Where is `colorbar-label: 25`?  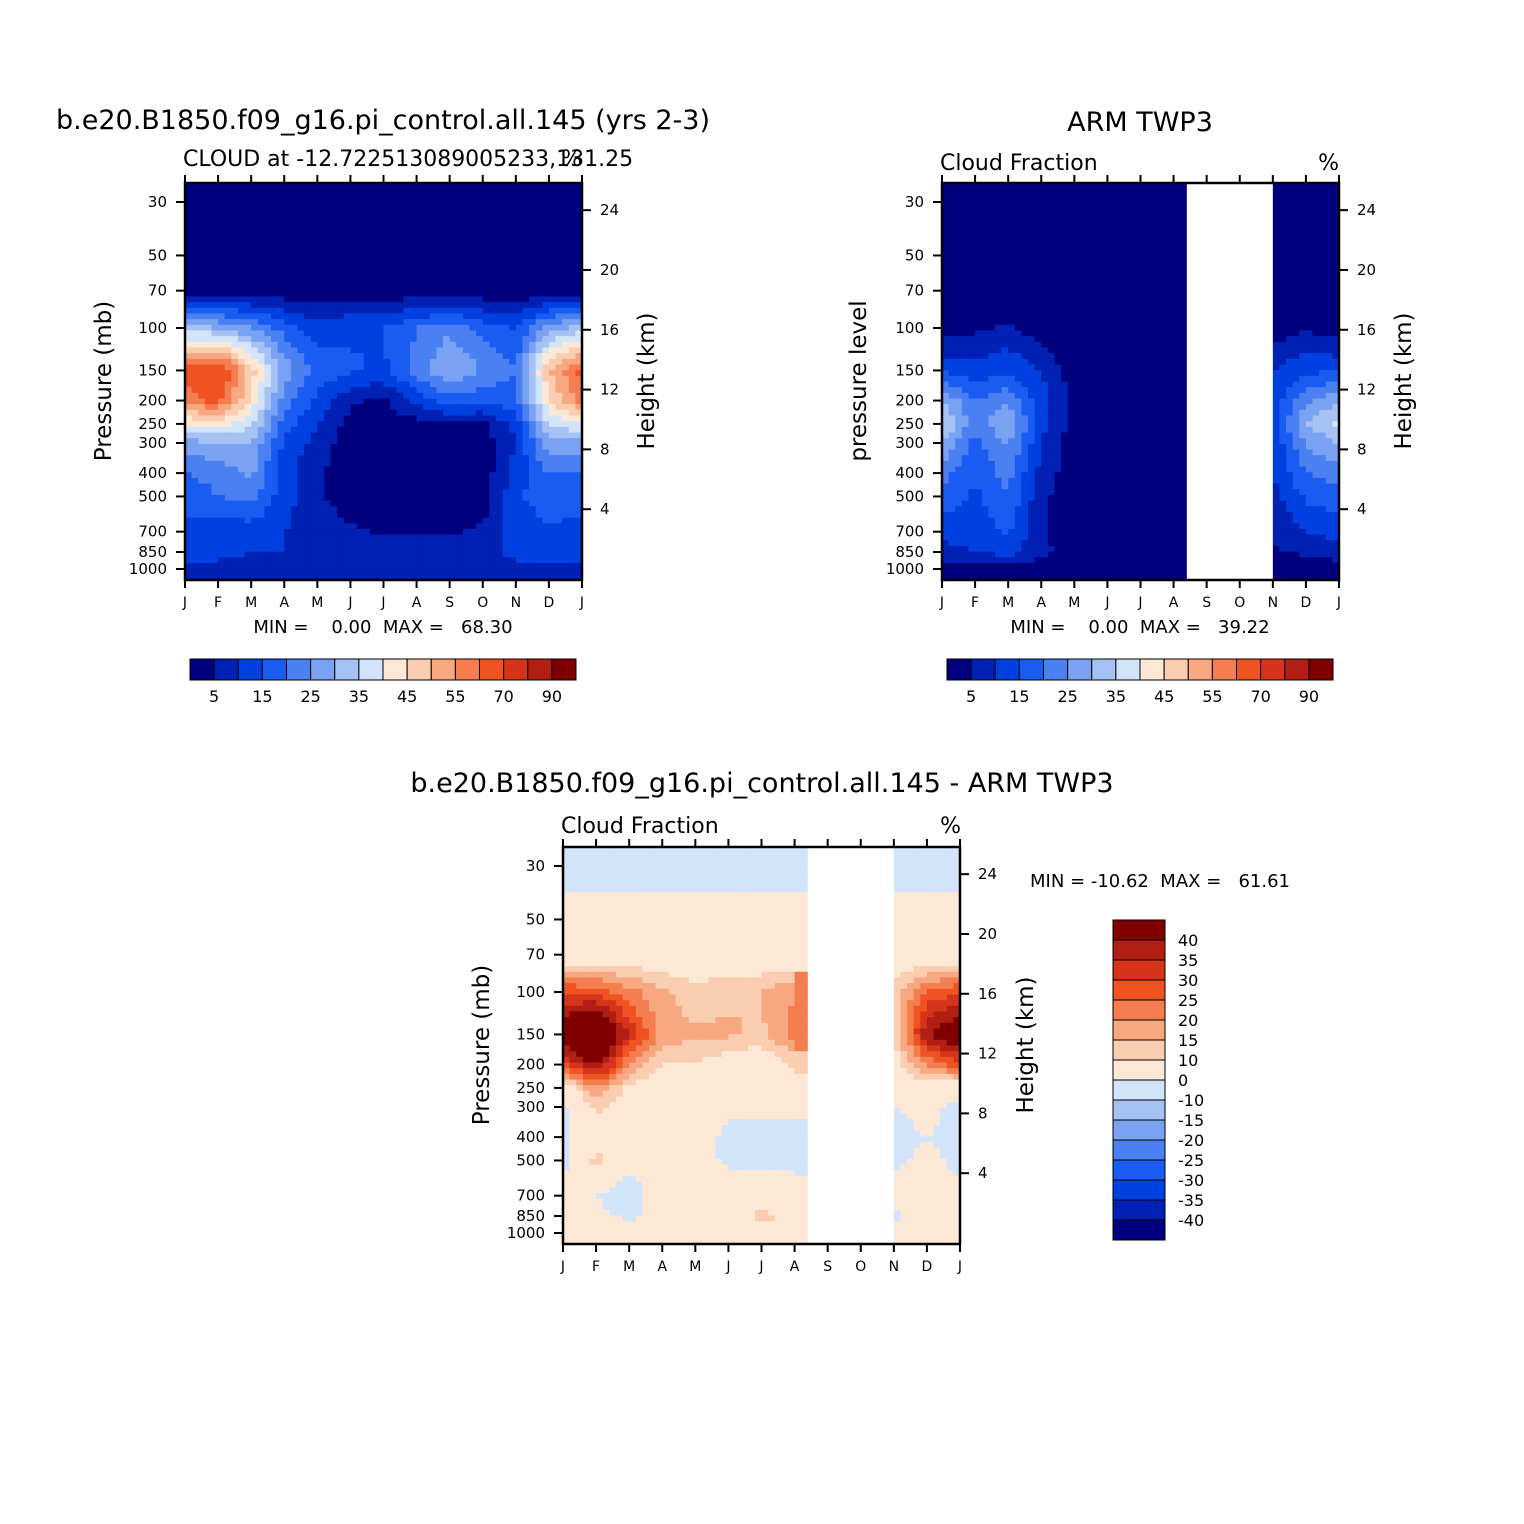 colorbar-label: 25 is located at coordinates (310, 696).